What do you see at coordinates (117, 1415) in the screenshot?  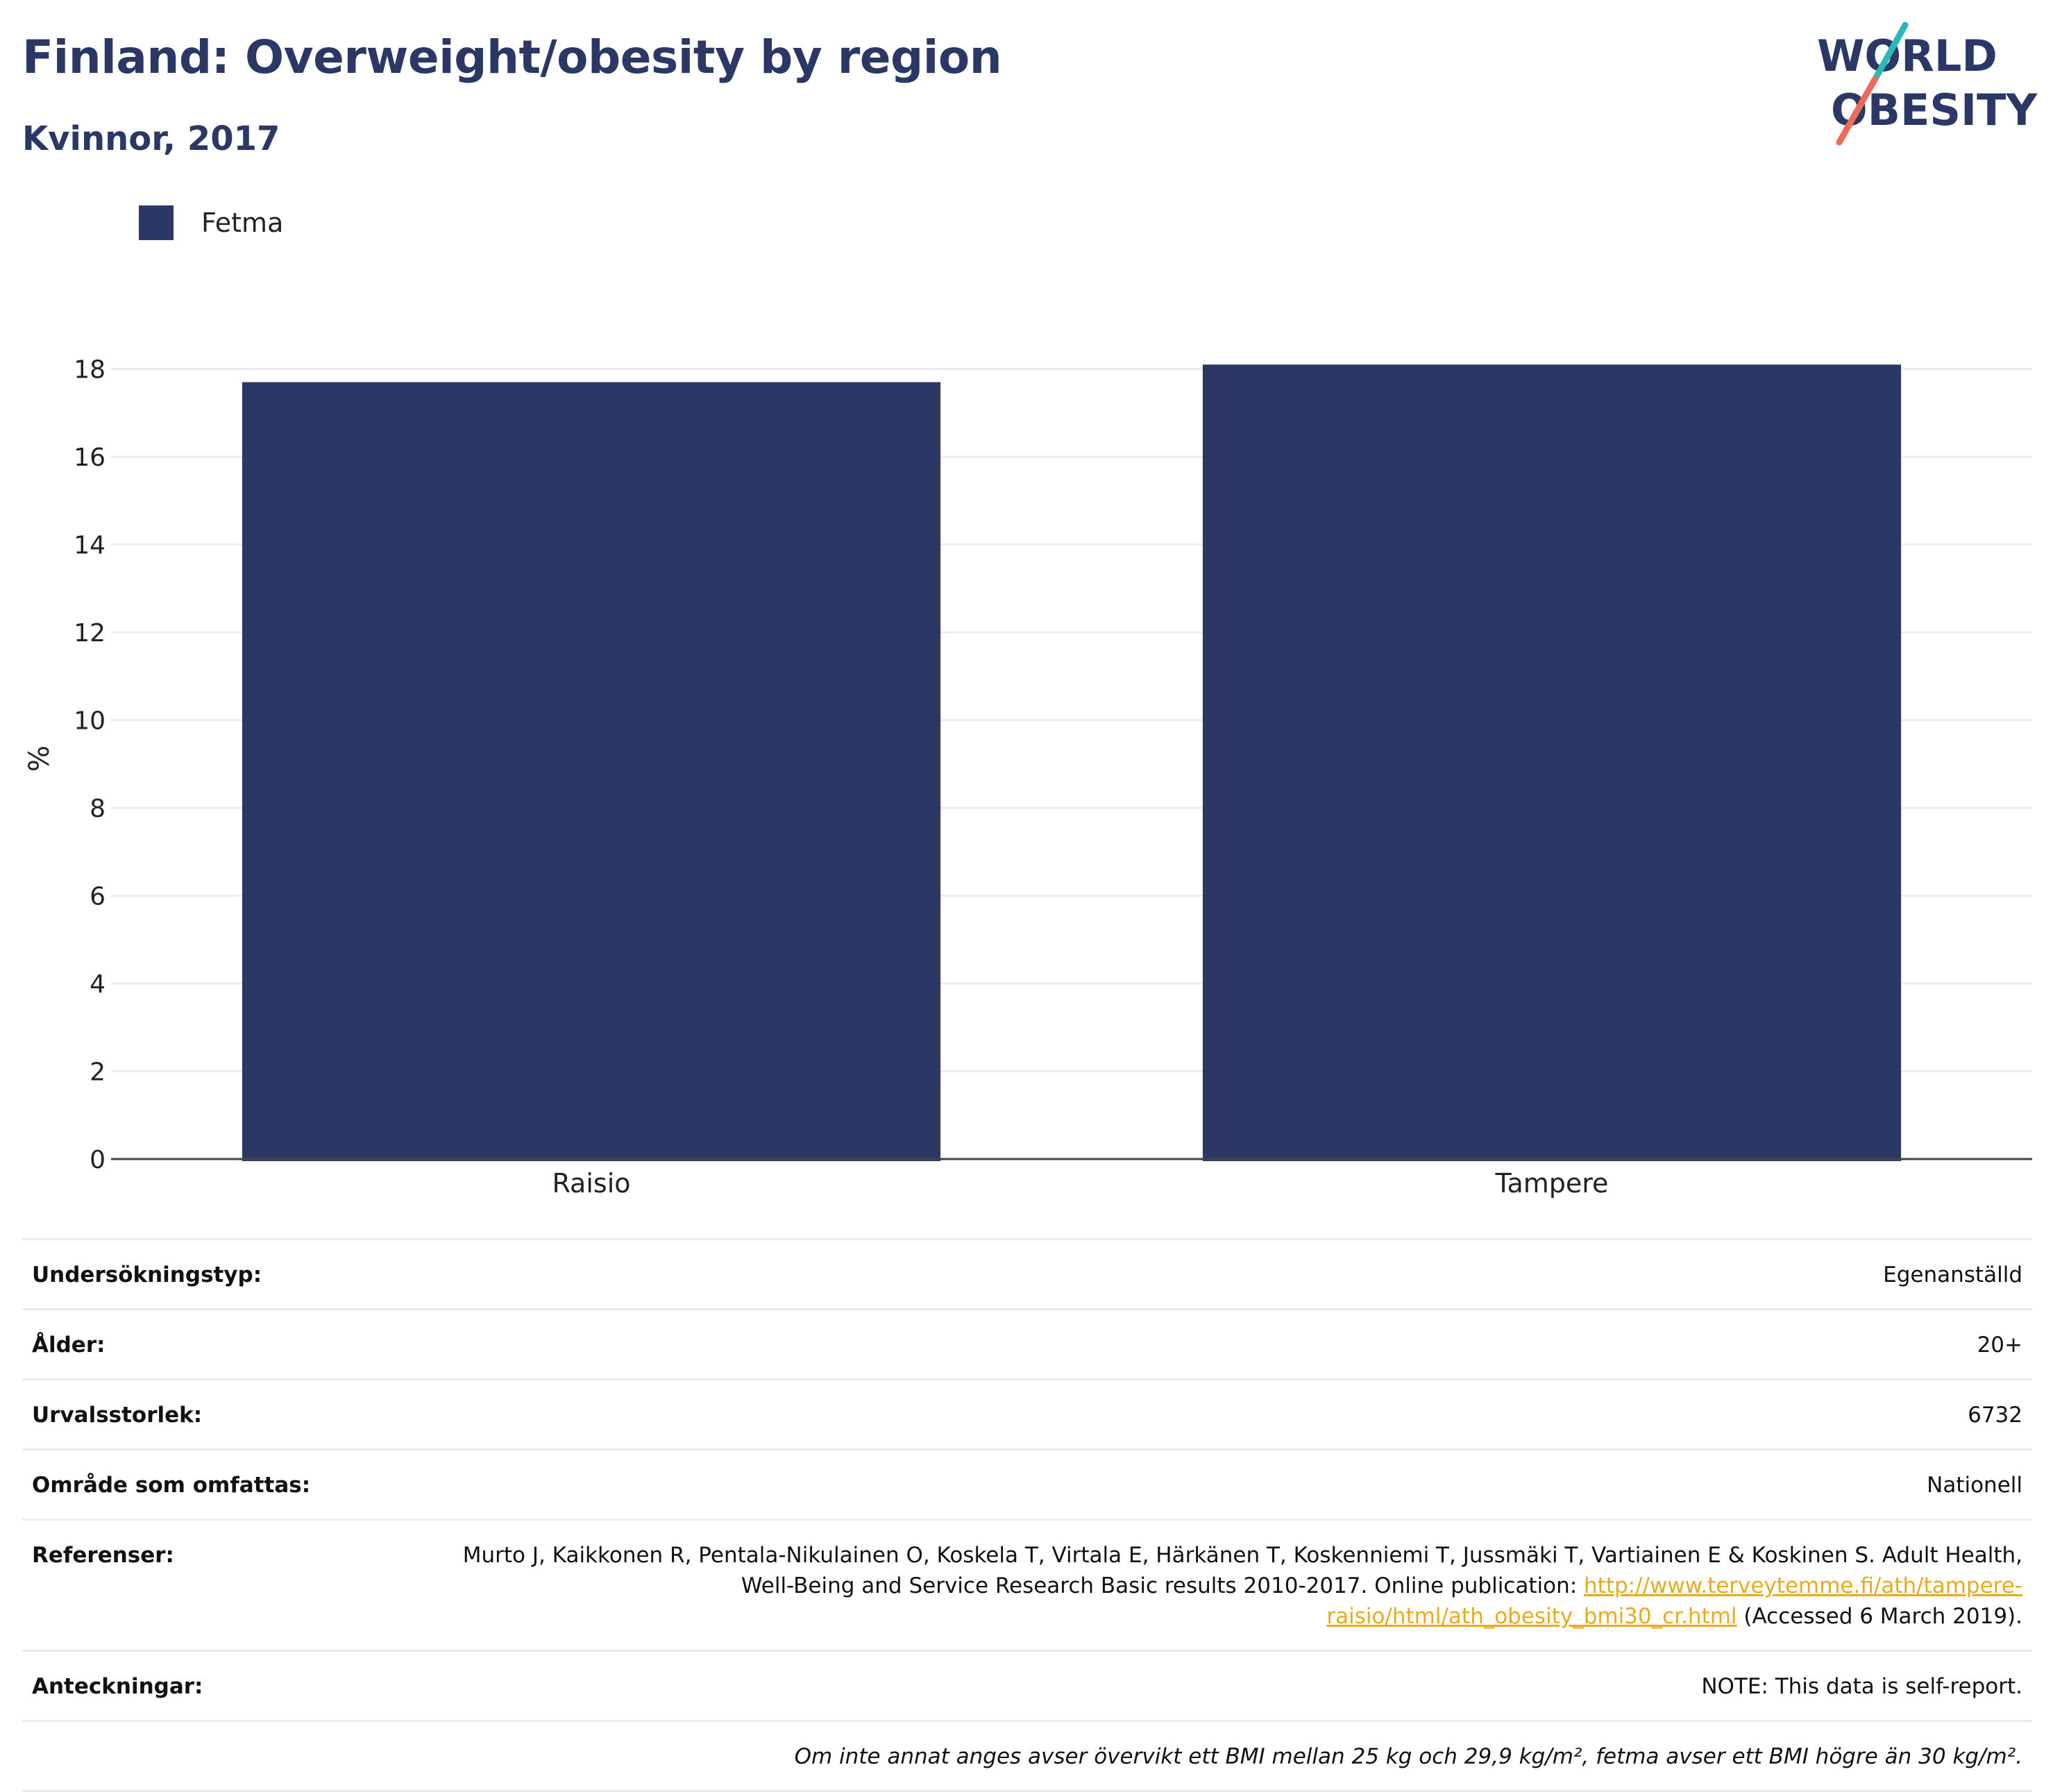 I see `meta-label: Urvalsstorlek:` at bounding box center [117, 1415].